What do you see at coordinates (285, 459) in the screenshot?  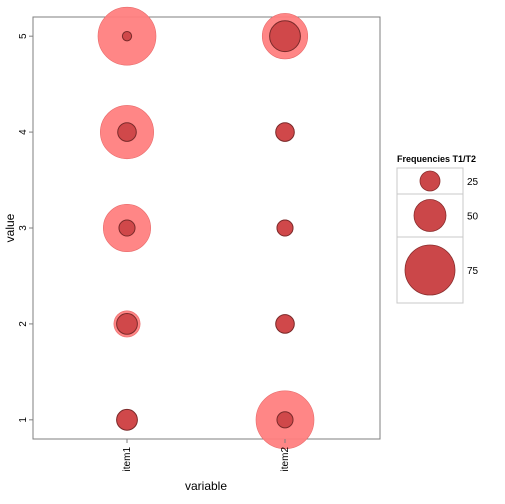 I see `x-tick-label-item2: item2` at bounding box center [285, 459].